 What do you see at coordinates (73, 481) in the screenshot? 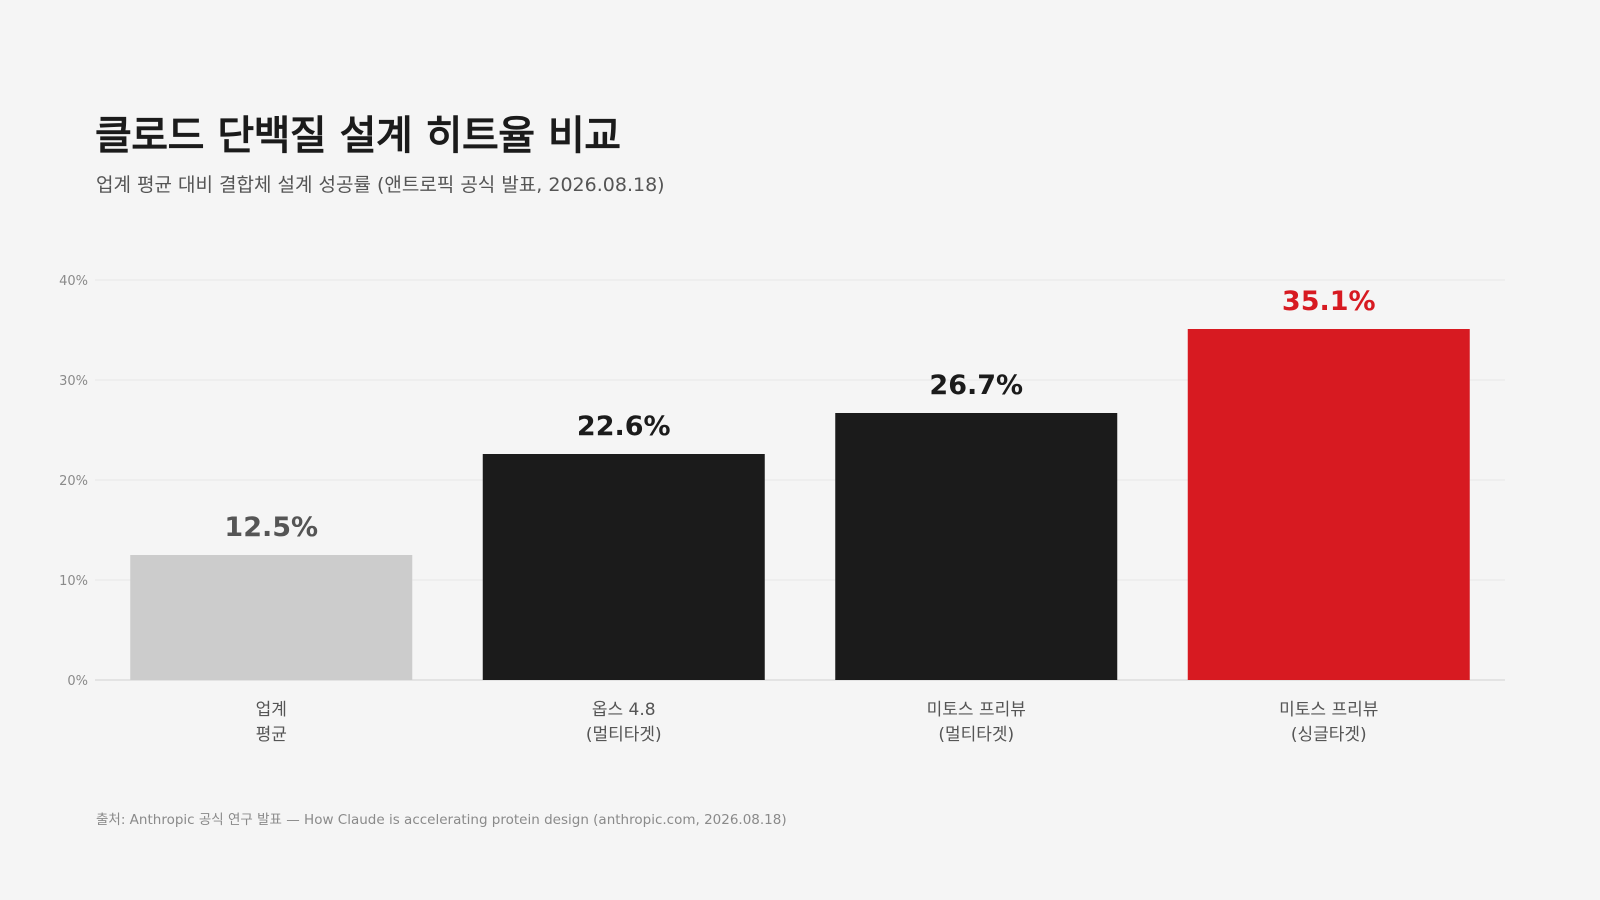
I see `y-tick-label: 20%` at bounding box center [73, 481].